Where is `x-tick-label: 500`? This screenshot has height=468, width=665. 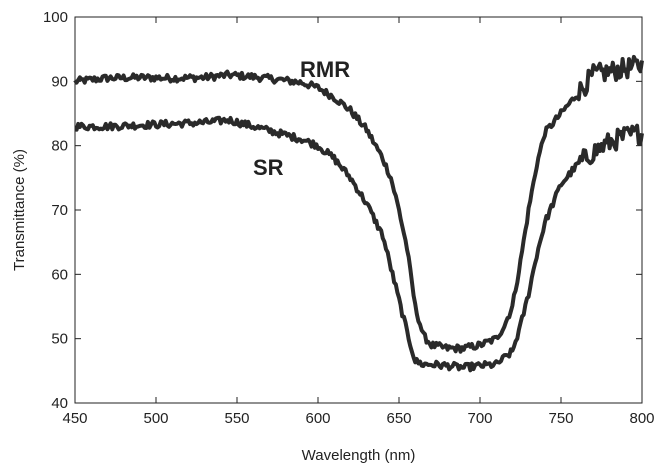
x-tick-label: 500 is located at coordinates (155, 418).